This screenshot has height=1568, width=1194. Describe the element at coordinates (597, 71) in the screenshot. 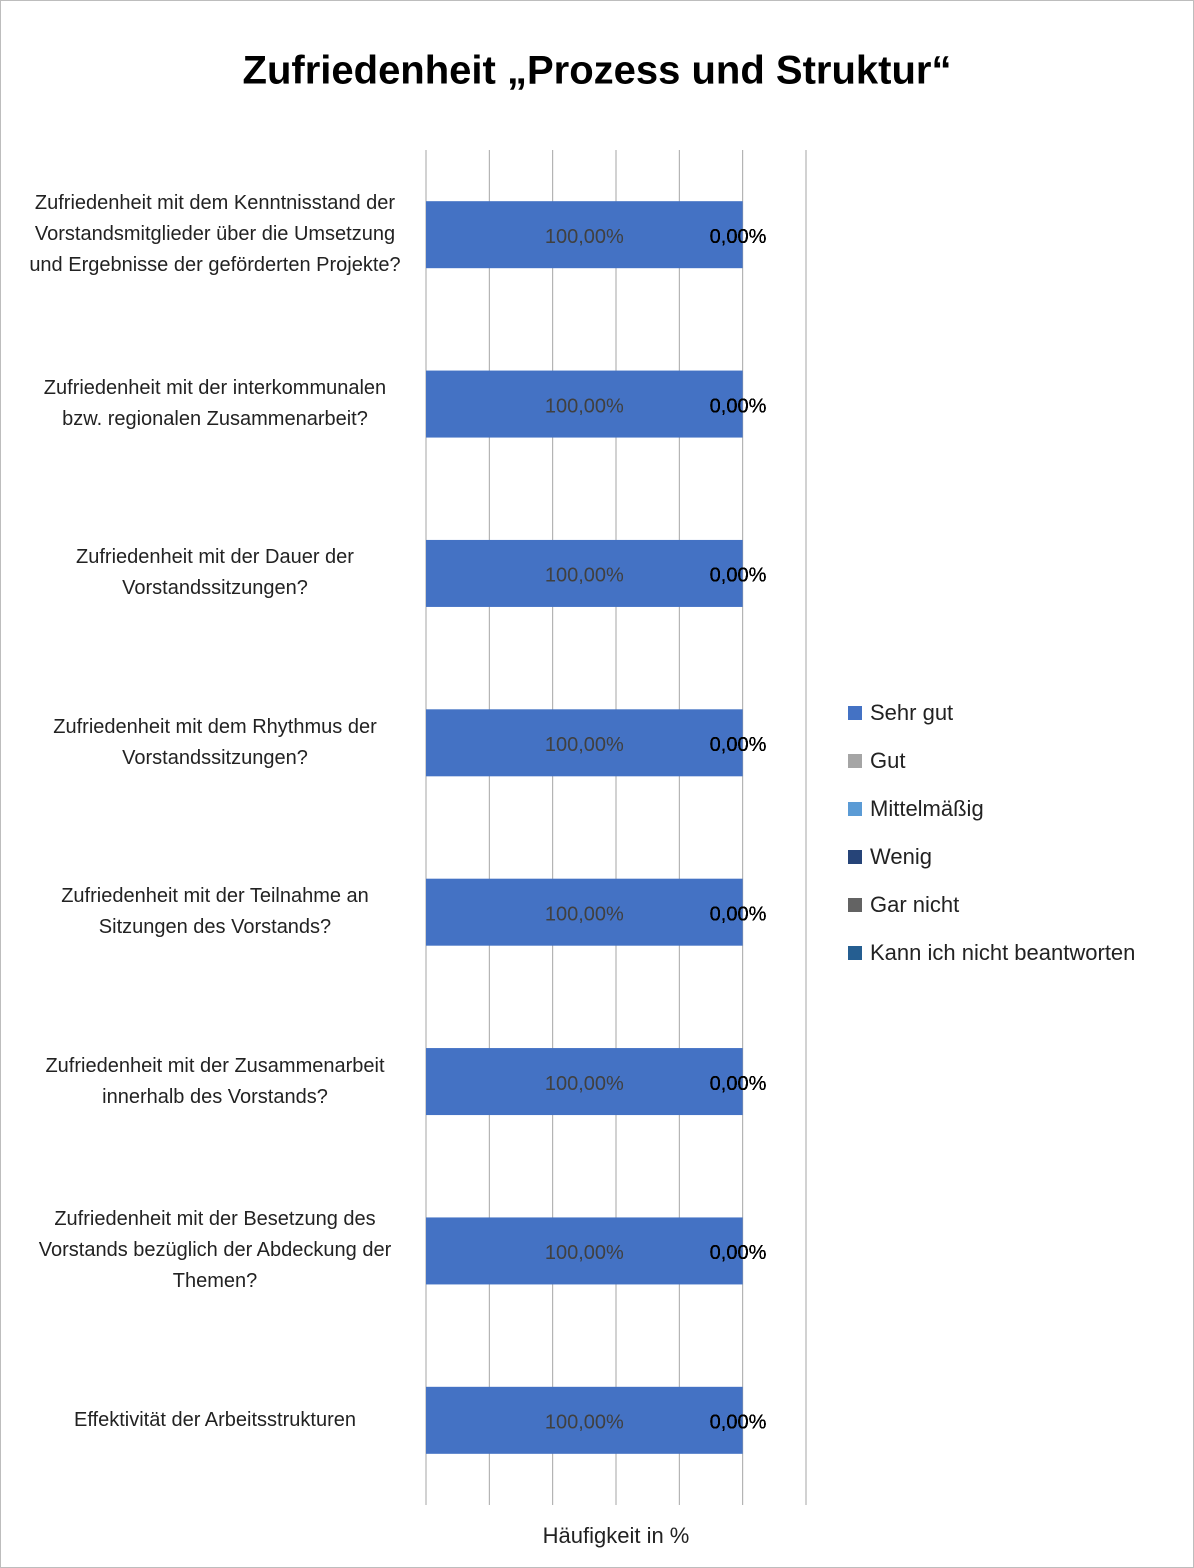

I see `chart-title: Zufriedenheit „Prozess und Struktur“` at that location.